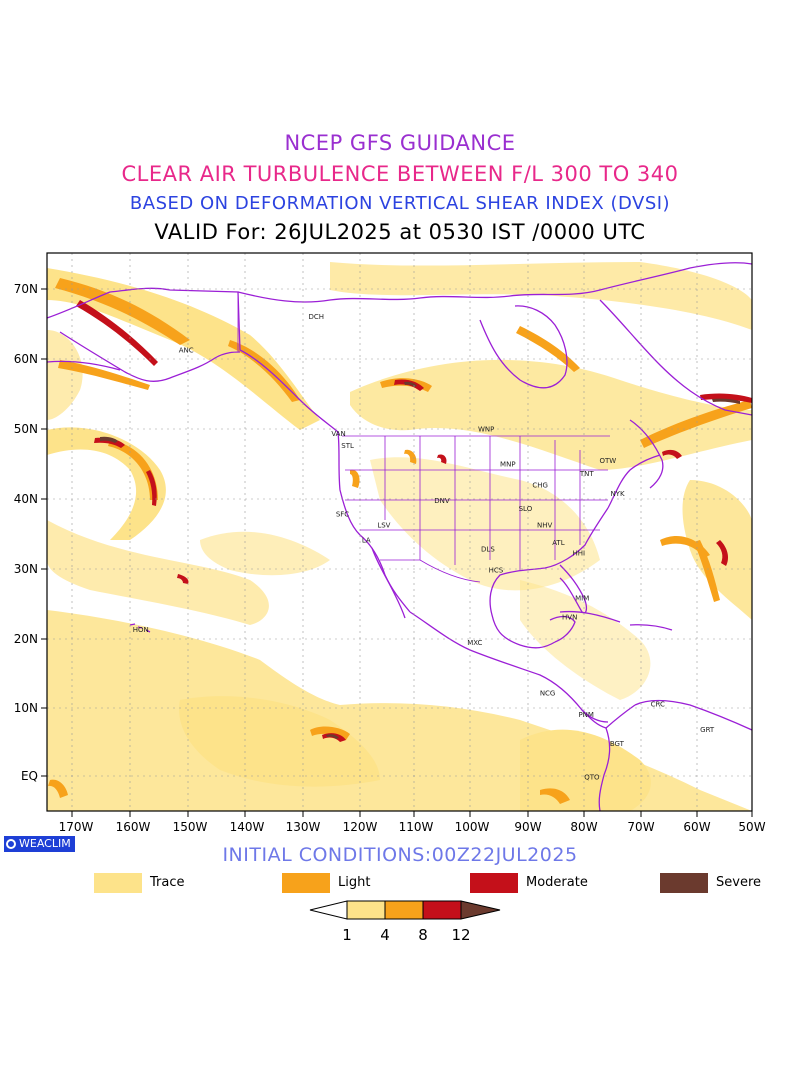 The height and width of the screenshot is (1067, 800). Describe the element at coordinates (317, 317) in the screenshot. I see `station-label: DCH` at that location.